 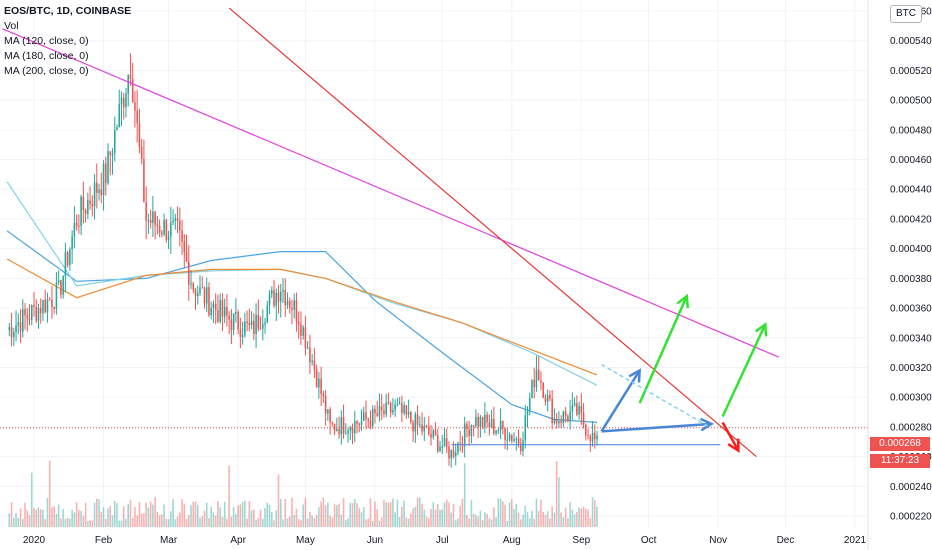 I want to click on volume-bars, so click(x=303, y=493).